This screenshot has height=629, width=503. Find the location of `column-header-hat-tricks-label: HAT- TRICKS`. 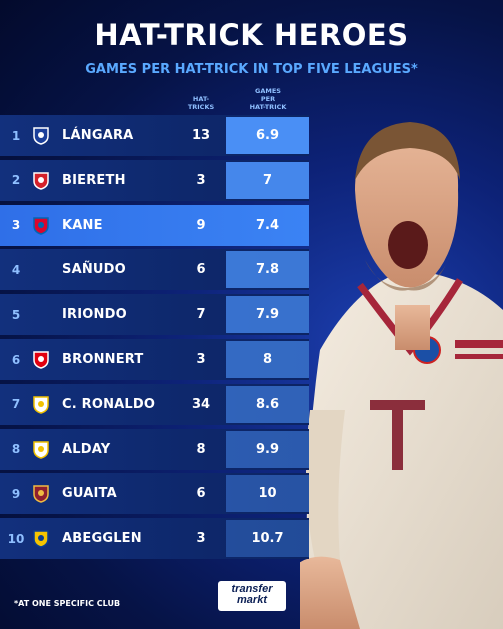

column-header-hat-tricks-label: HAT- TRICKS is located at coordinates (201, 103).